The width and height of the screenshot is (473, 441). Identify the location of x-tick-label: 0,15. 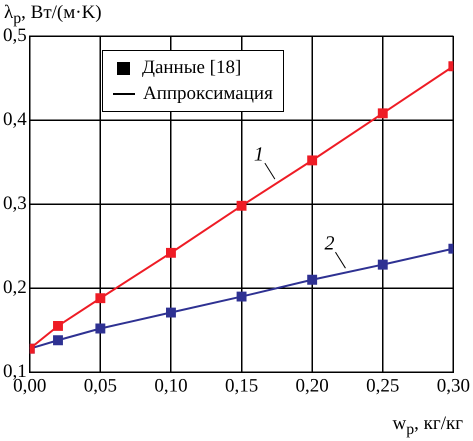
(241, 386).